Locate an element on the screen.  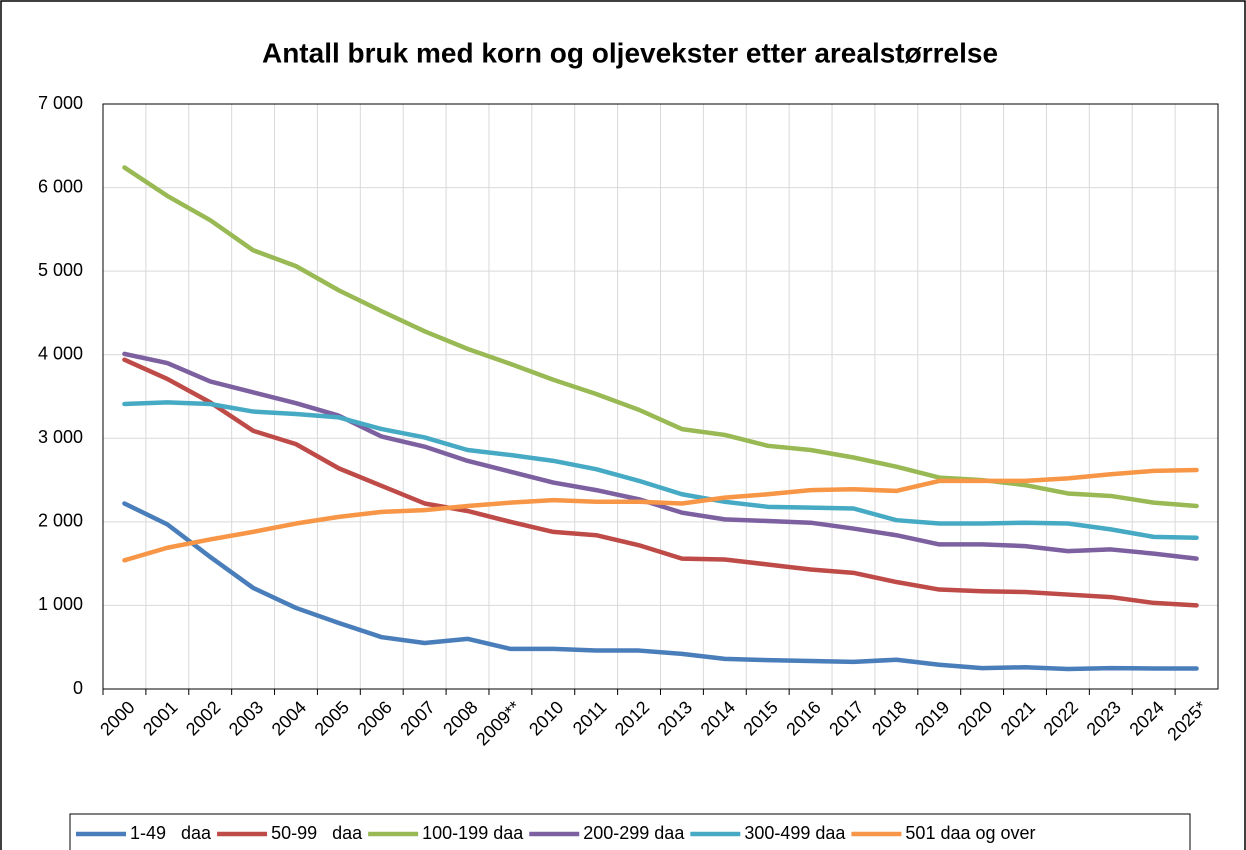
x-tick-label: 2005 is located at coordinates (332, 718).